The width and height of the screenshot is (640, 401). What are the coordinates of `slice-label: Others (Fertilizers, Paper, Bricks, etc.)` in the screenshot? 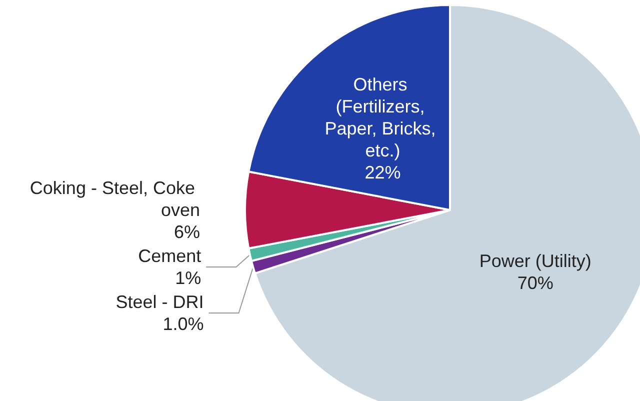 It's located at (382, 117).